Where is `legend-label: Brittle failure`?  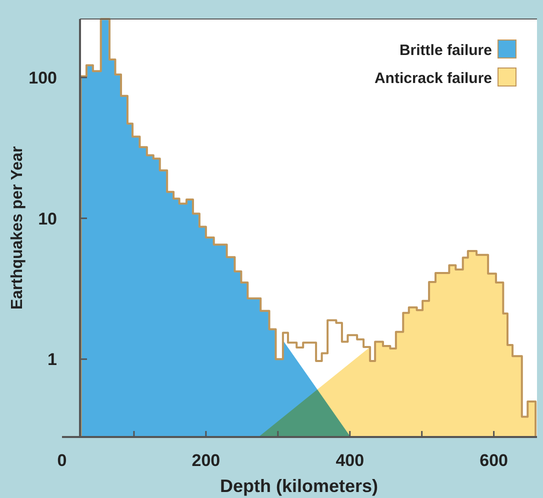 legend-label: Brittle failure is located at coordinates (445, 50).